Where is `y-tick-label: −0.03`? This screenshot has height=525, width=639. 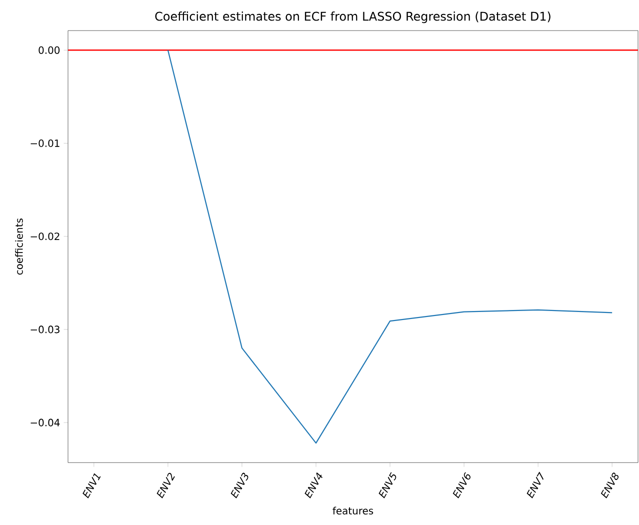
y-tick-label: −0.03 is located at coordinates (45, 330).